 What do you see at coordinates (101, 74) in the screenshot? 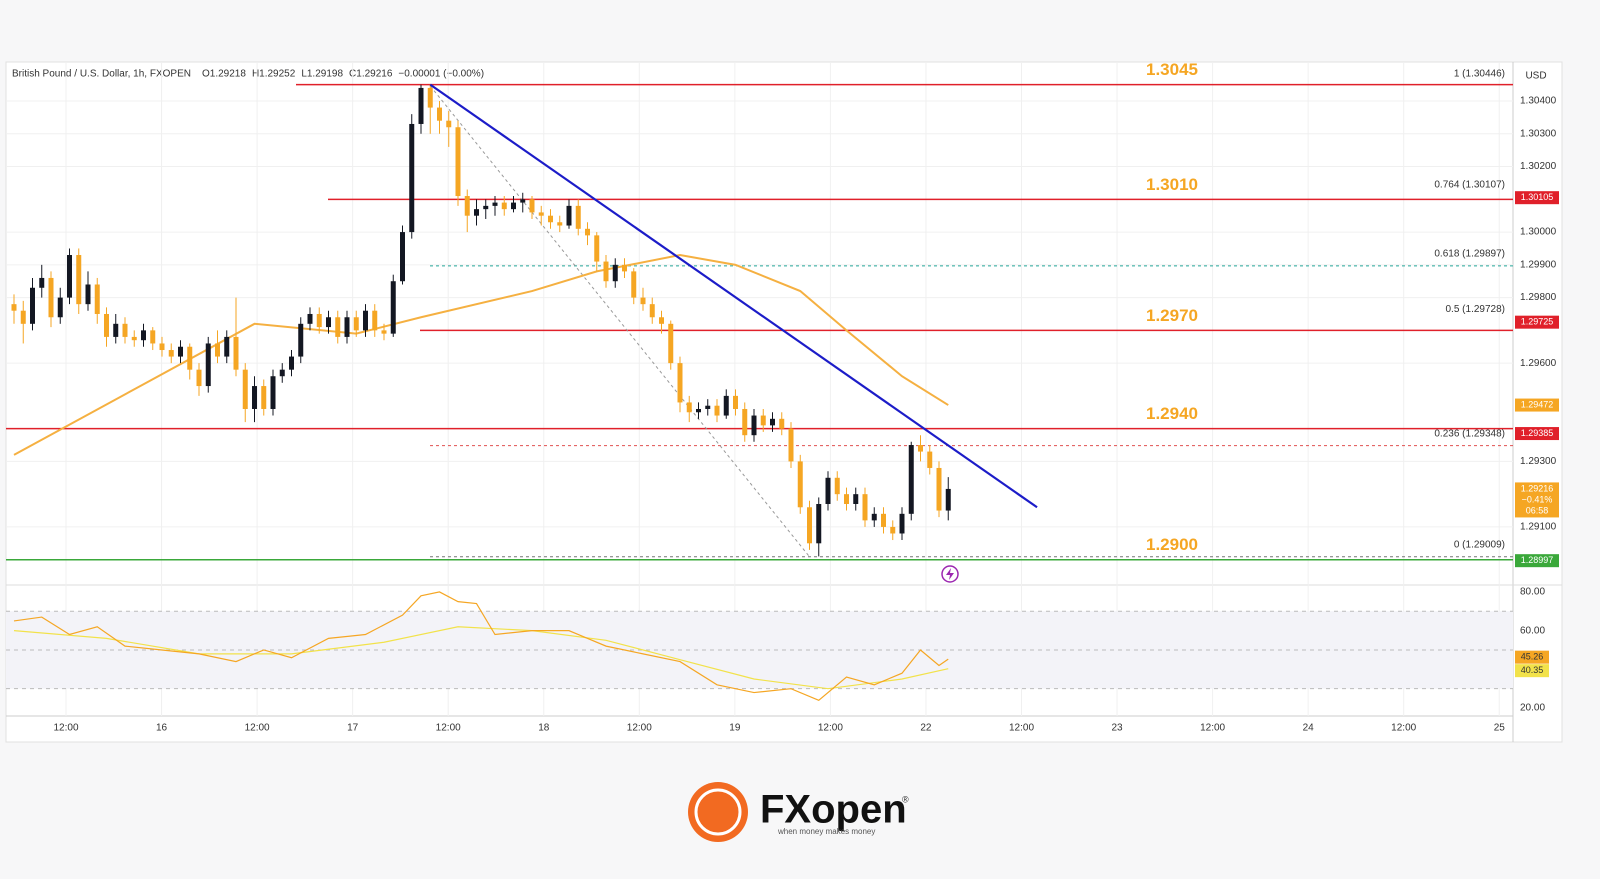
I see `chart-title: British Pound / U.S. Dollar, 1h, FXOPEN` at bounding box center [101, 74].